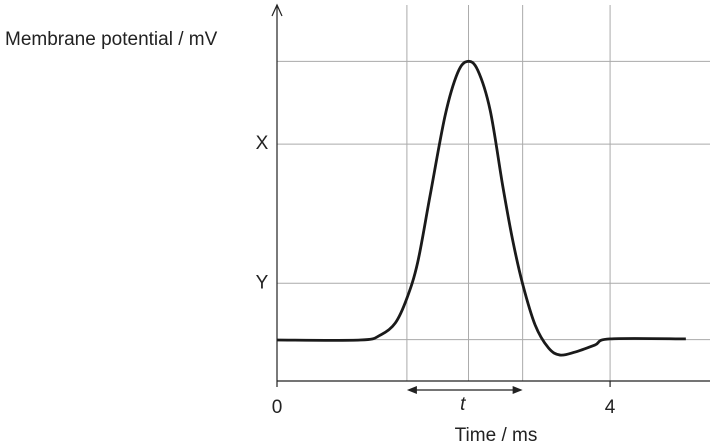 The width and height of the screenshot is (718, 448). I want to click on y-axis-title: Membrane potential / mV, so click(111, 39).